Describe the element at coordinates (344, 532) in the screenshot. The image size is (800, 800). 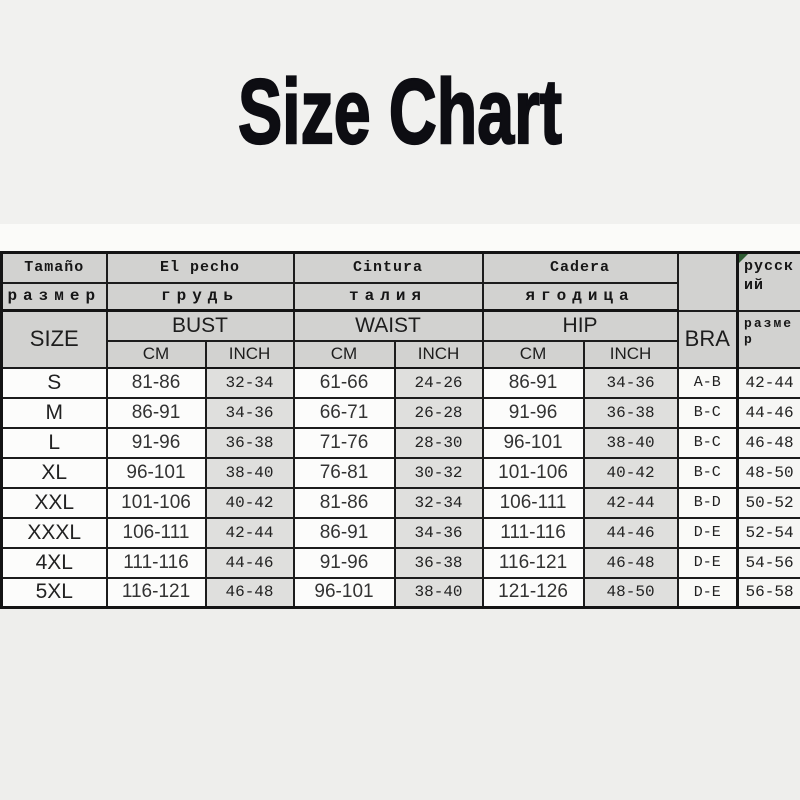
I see `waist-cm-cell: 86-91` at that location.